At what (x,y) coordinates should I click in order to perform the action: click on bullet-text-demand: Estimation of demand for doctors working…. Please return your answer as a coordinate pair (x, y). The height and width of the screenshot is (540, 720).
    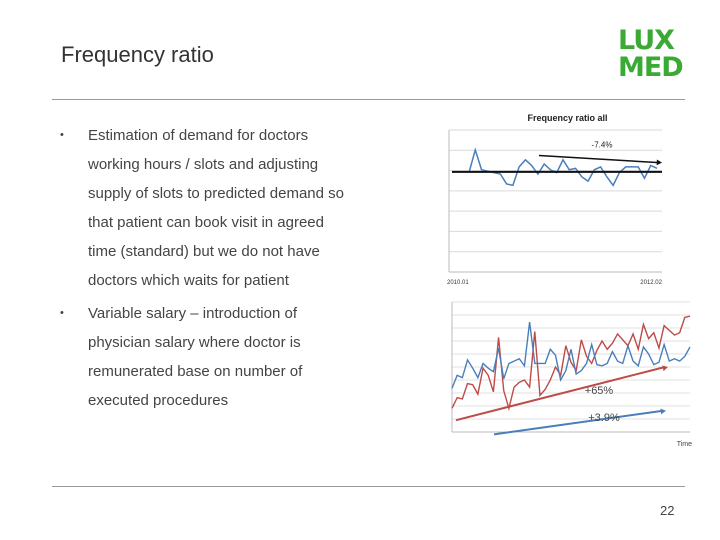
    Looking at the image, I should click on (216, 208).